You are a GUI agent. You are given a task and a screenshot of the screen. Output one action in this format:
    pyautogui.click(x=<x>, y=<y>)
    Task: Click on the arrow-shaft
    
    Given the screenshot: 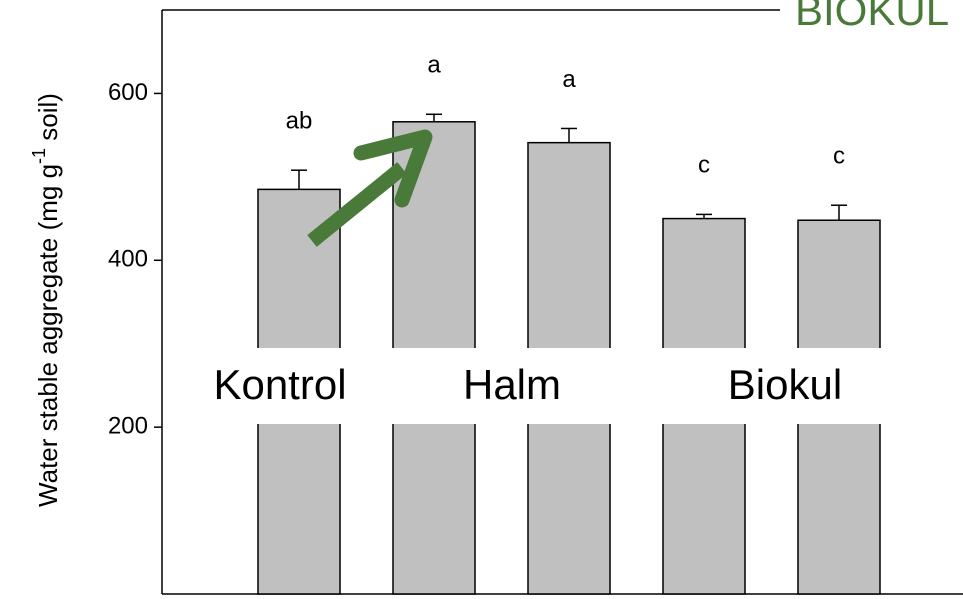 What is the action you would take?
    pyautogui.click(x=357, y=204)
    